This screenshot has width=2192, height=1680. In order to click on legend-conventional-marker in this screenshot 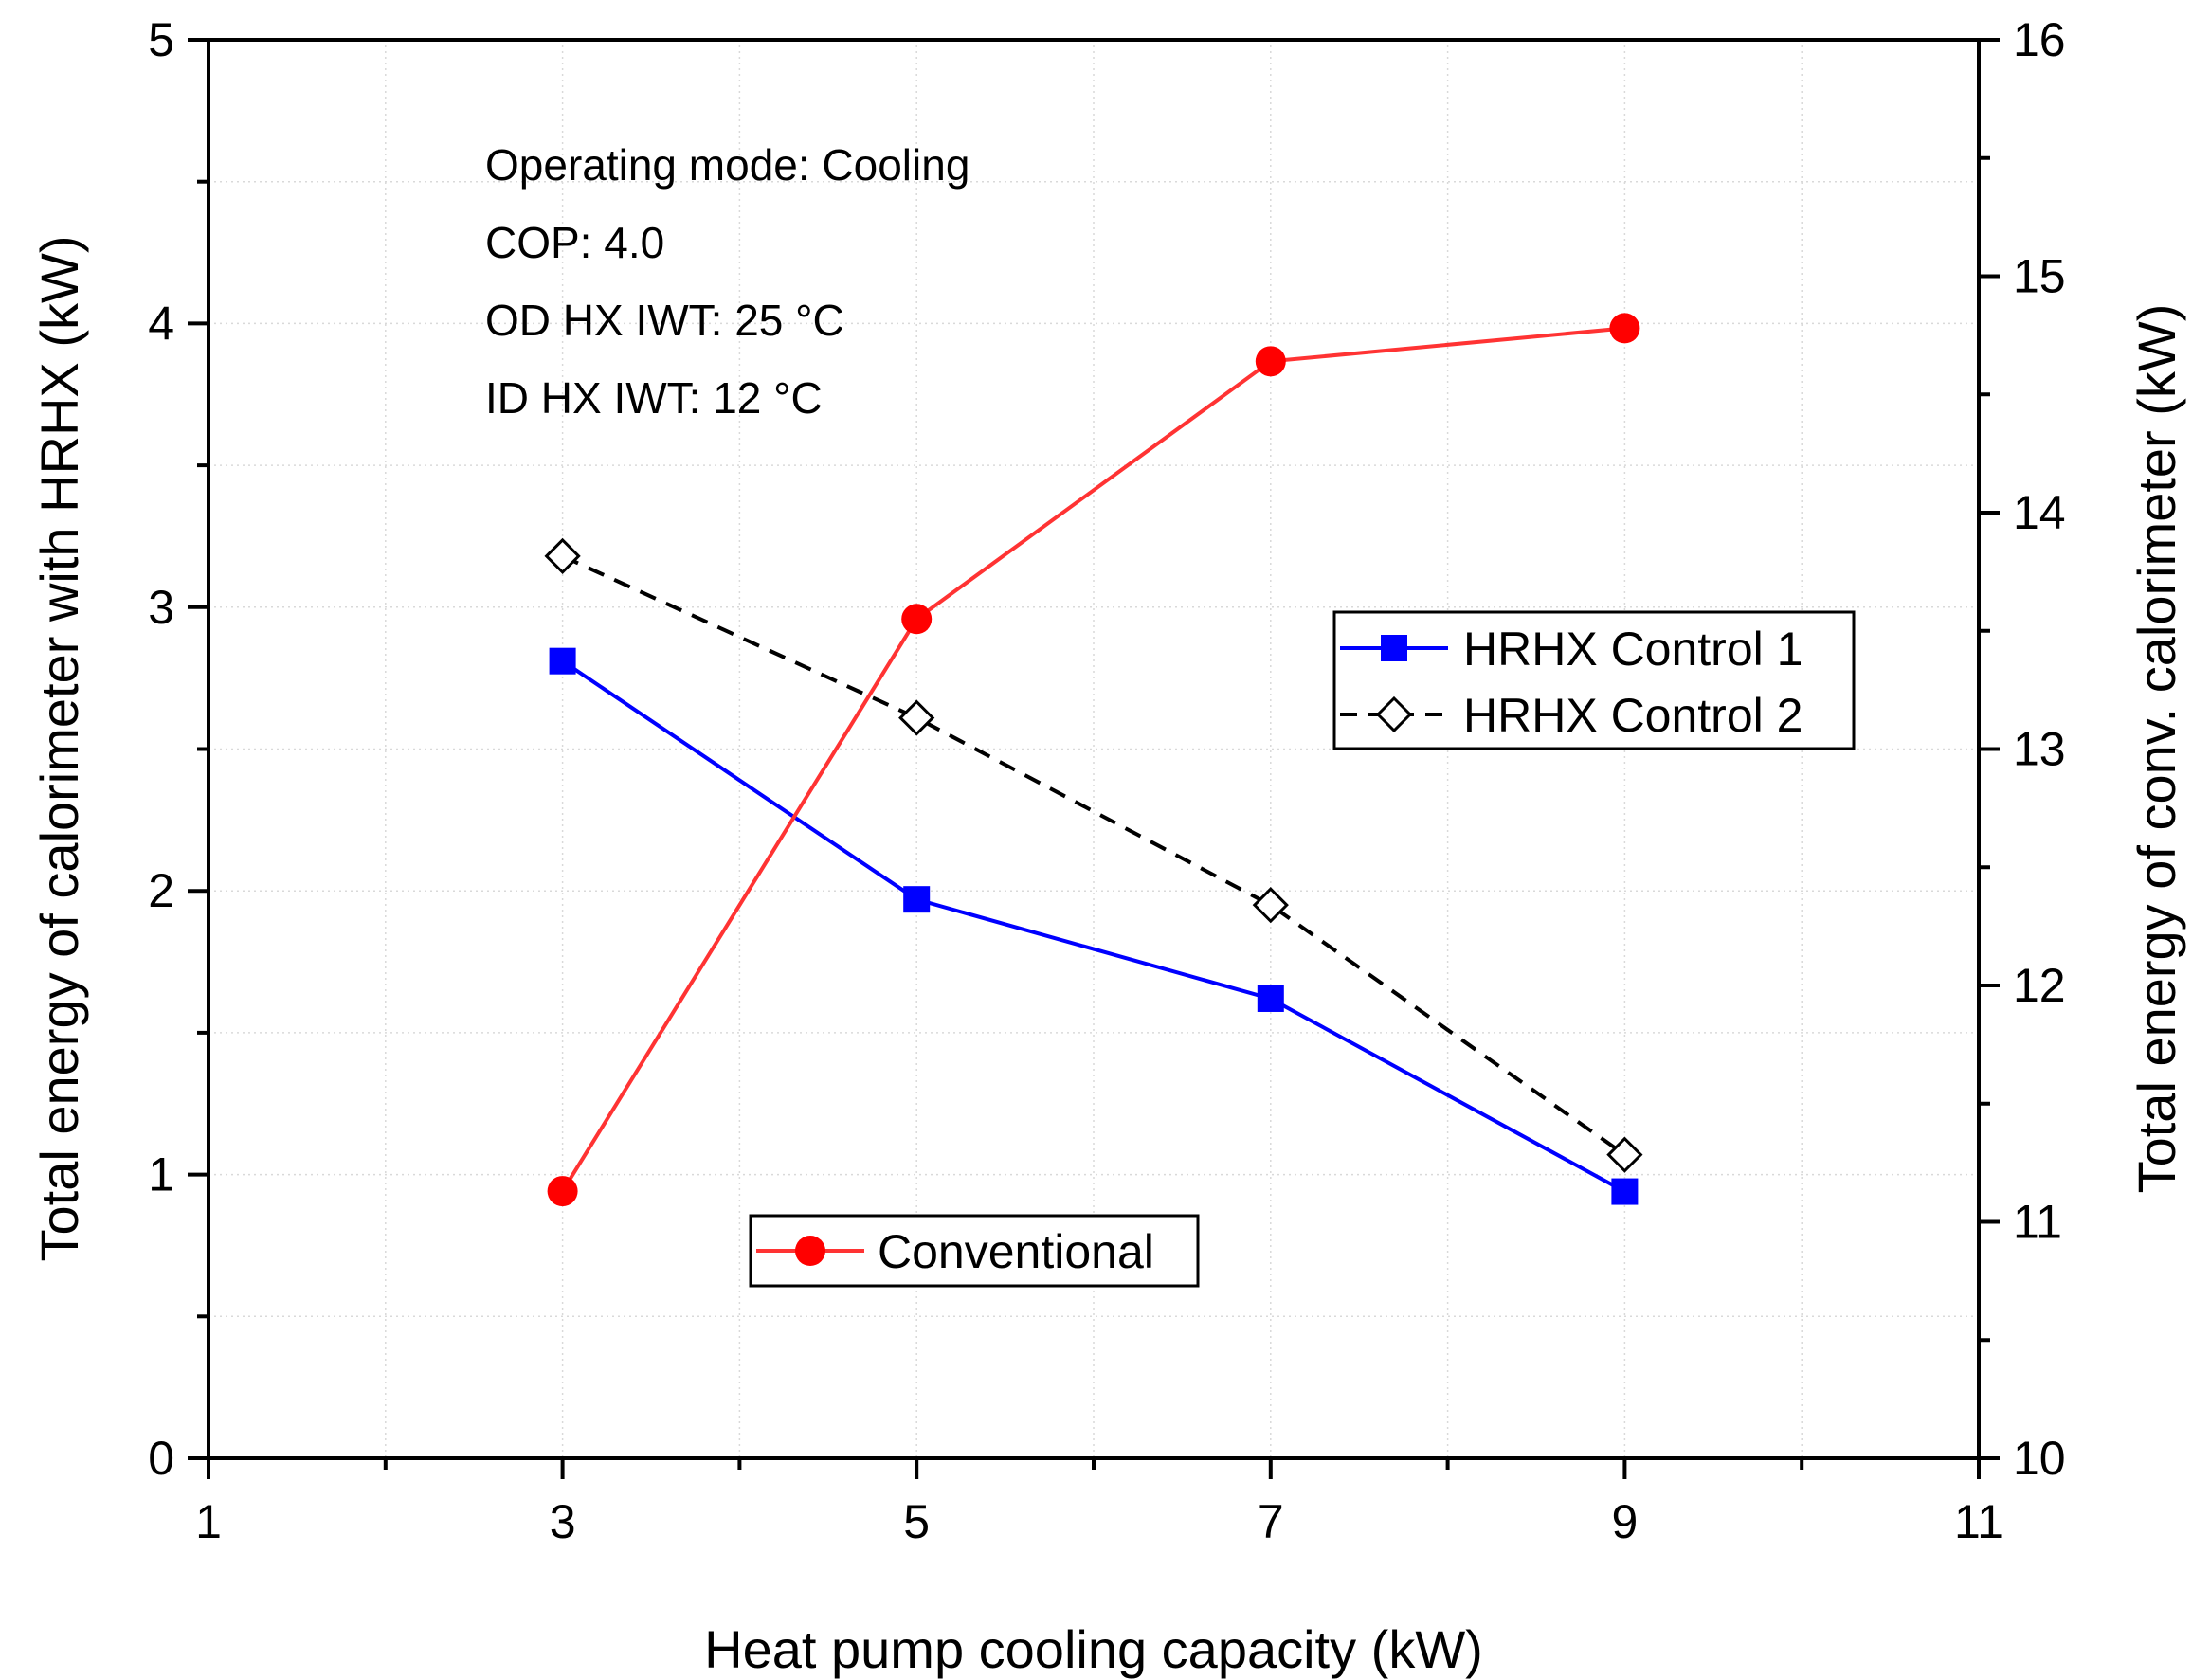, I will do `click(810, 1251)`.